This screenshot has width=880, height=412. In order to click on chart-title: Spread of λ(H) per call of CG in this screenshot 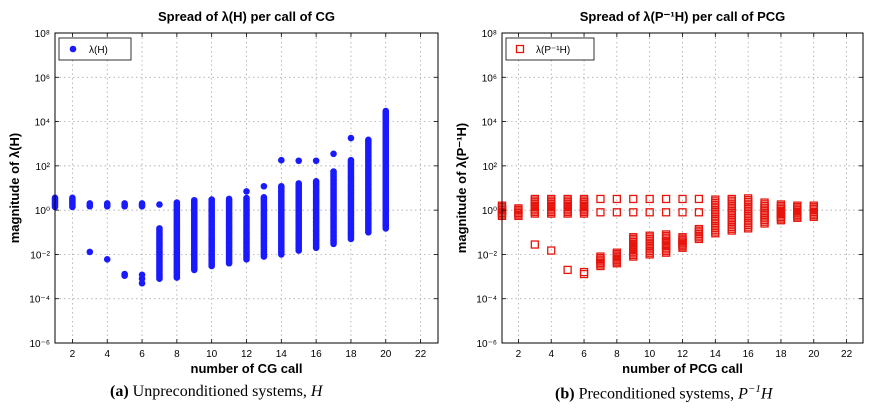, I will do `click(246, 16)`.